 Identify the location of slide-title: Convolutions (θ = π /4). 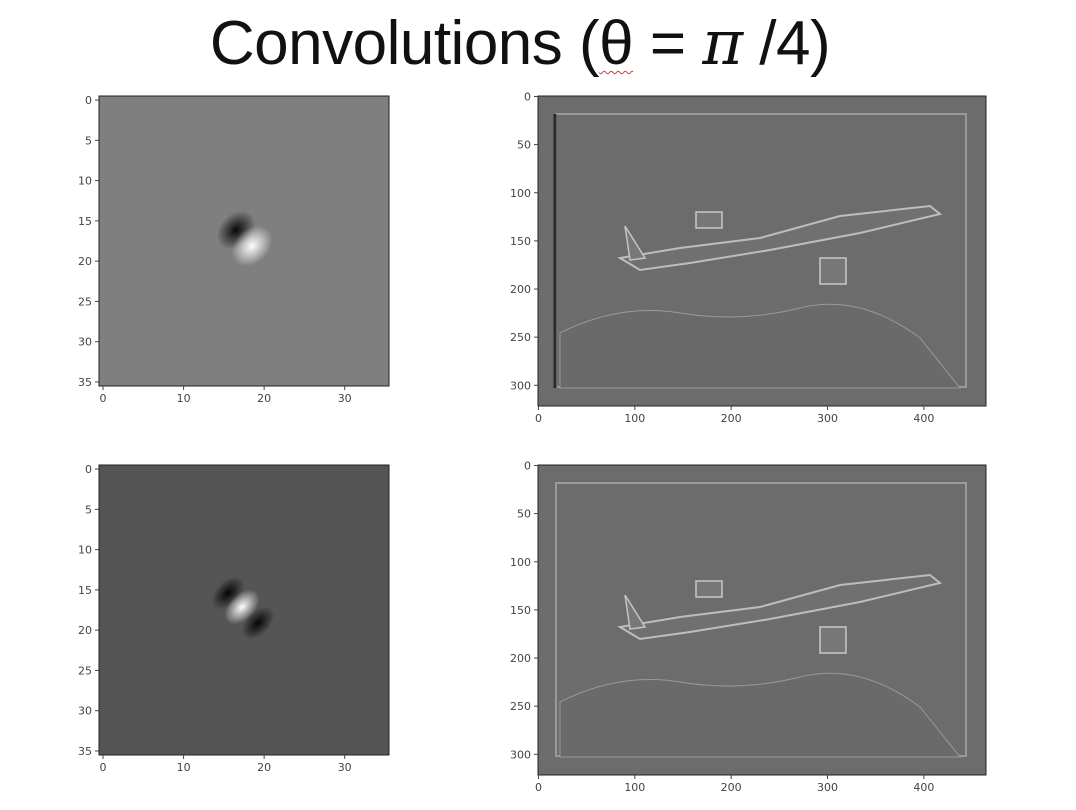
(520, 42).